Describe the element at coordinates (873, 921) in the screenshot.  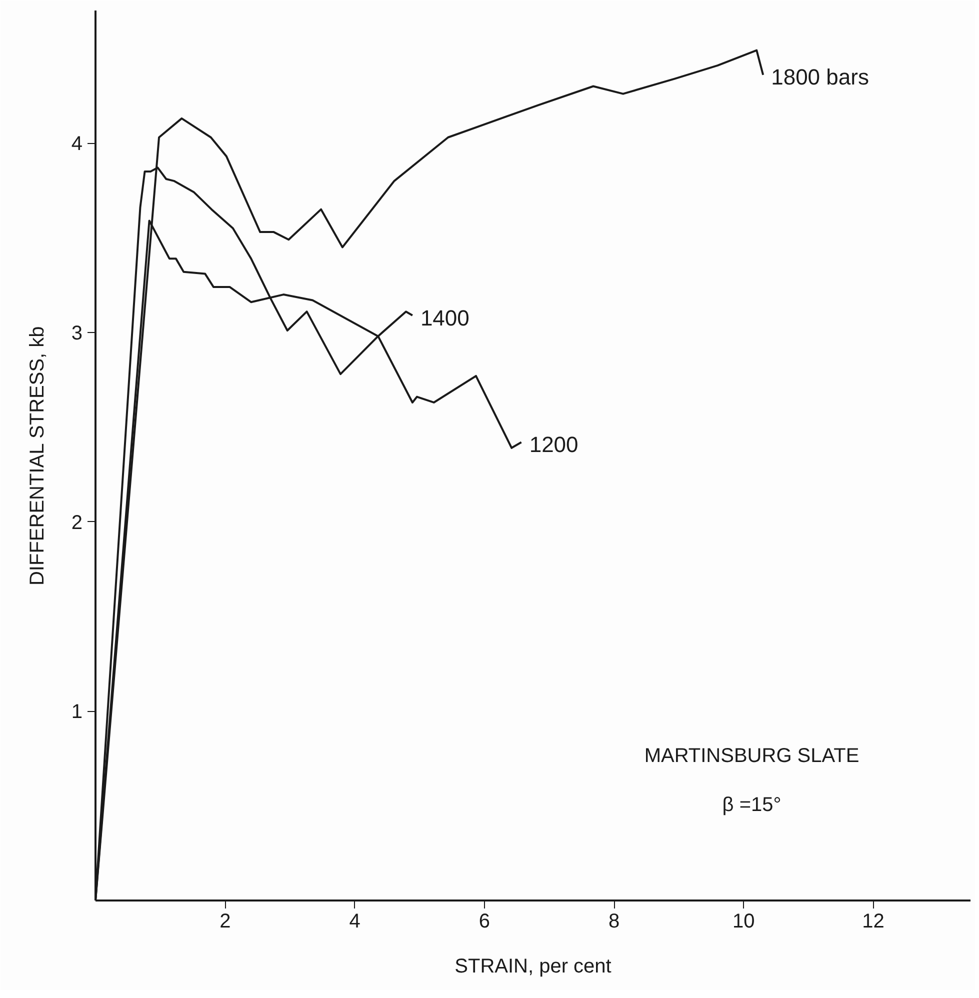
I see `x-tick-label: 12` at that location.